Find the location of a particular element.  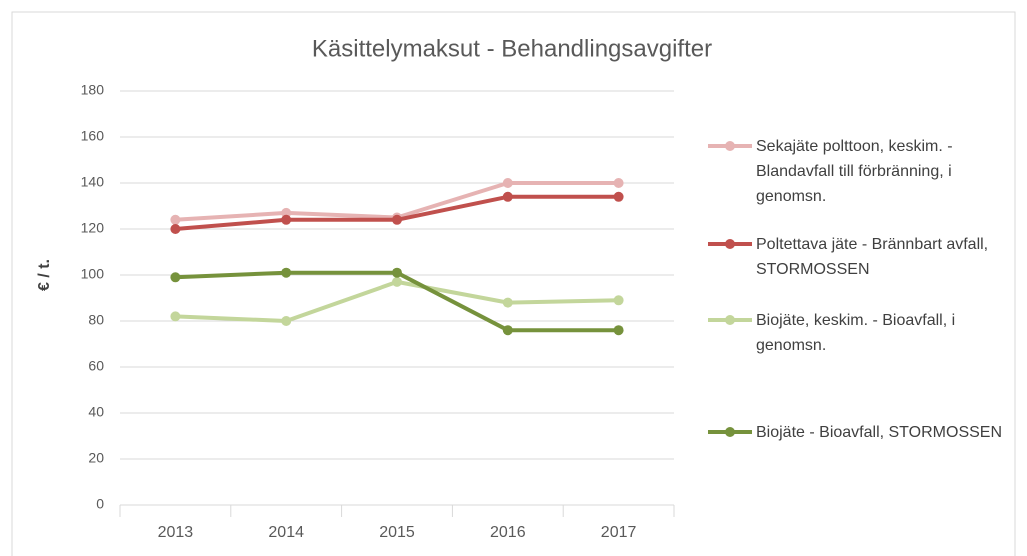

y-tick-label: 140 is located at coordinates (93, 182).